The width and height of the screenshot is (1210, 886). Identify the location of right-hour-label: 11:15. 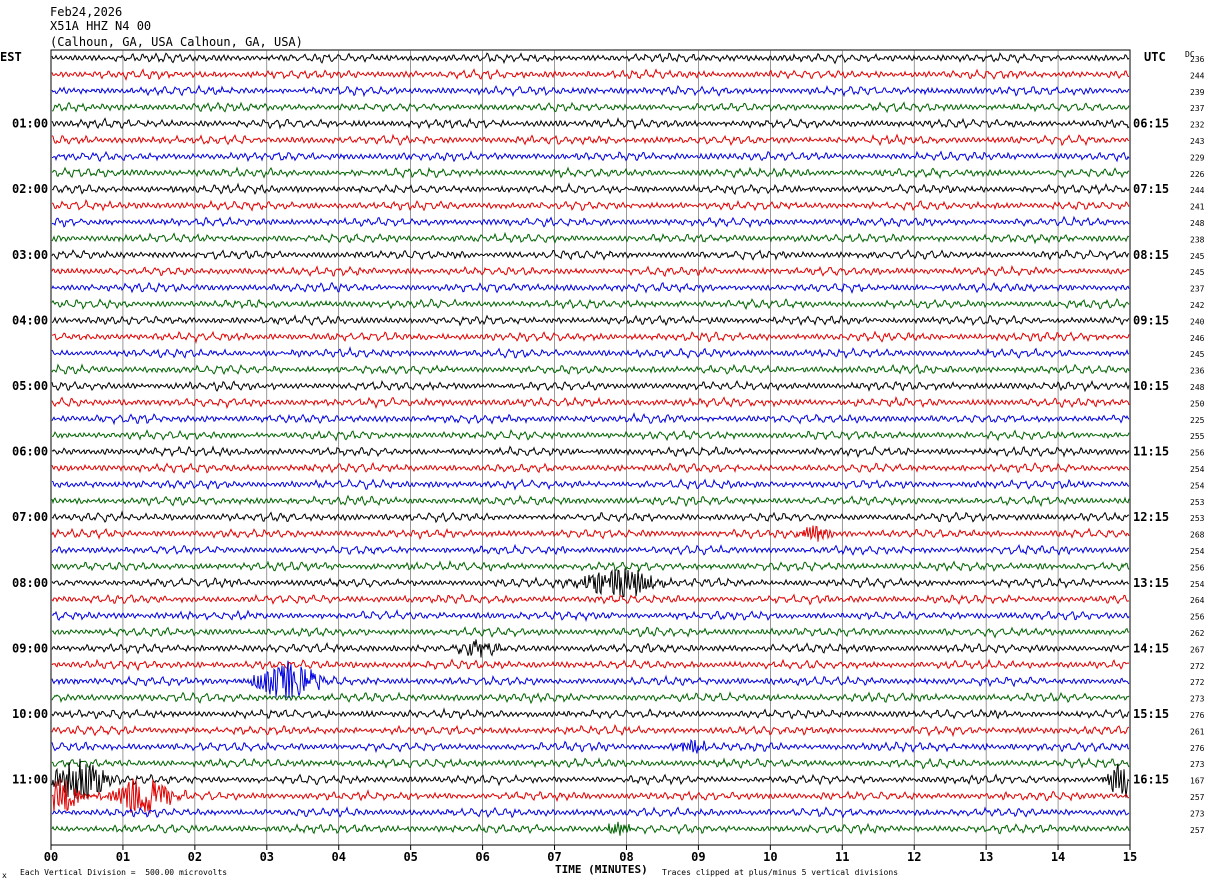
(1151, 452).